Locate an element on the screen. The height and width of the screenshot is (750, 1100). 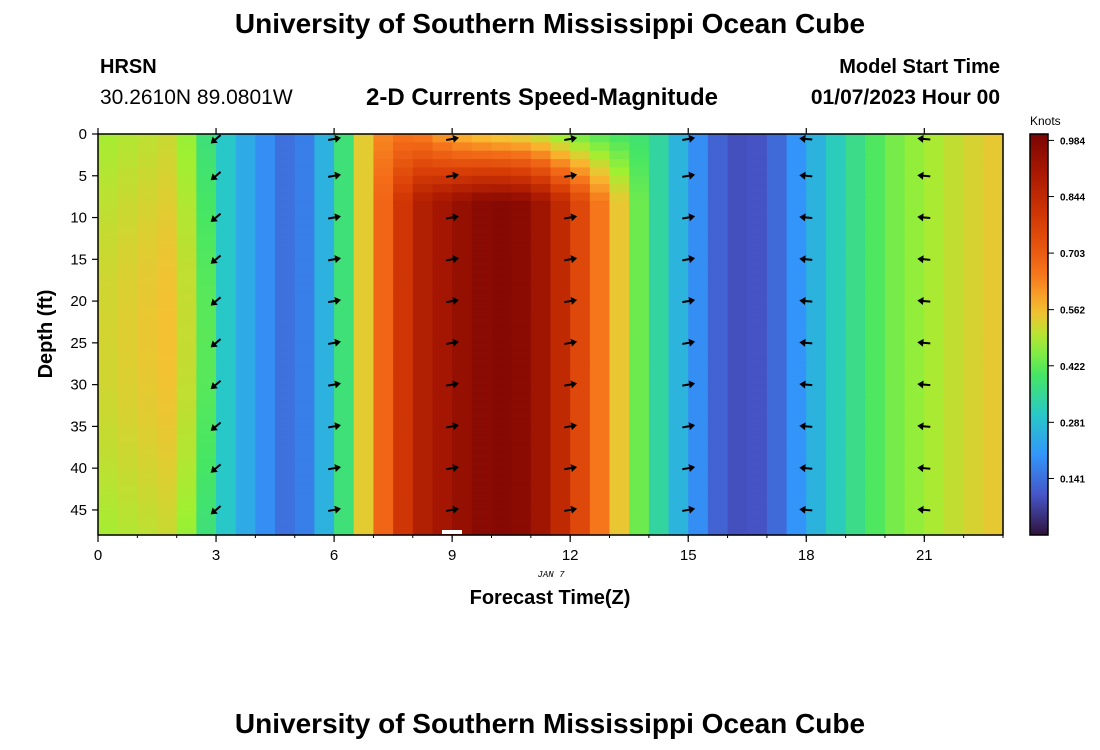
colorbar-tick-label: 0.281 is located at coordinates (1072, 423).